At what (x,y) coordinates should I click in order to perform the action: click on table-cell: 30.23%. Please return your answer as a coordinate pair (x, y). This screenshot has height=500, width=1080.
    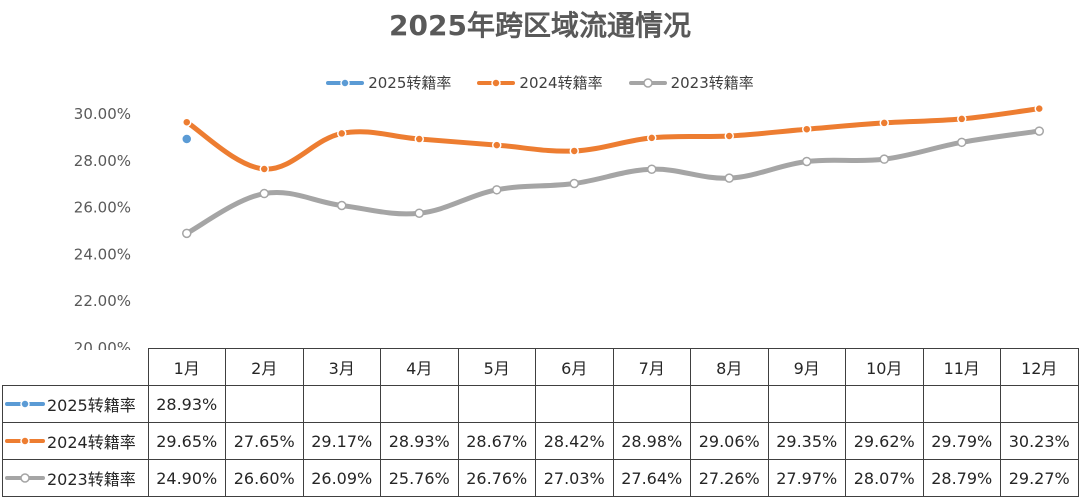
    Looking at the image, I should click on (1039, 441).